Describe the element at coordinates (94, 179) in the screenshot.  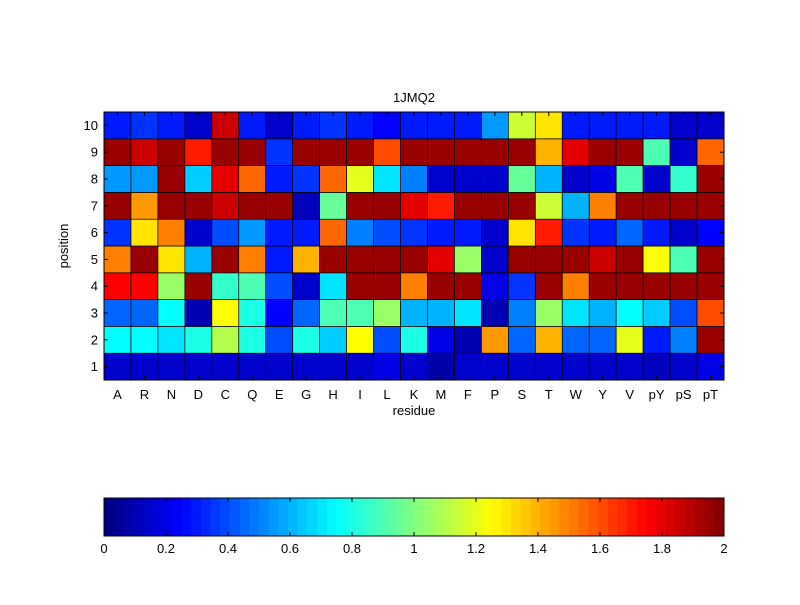
I see `y-tick-label-8: 8` at that location.